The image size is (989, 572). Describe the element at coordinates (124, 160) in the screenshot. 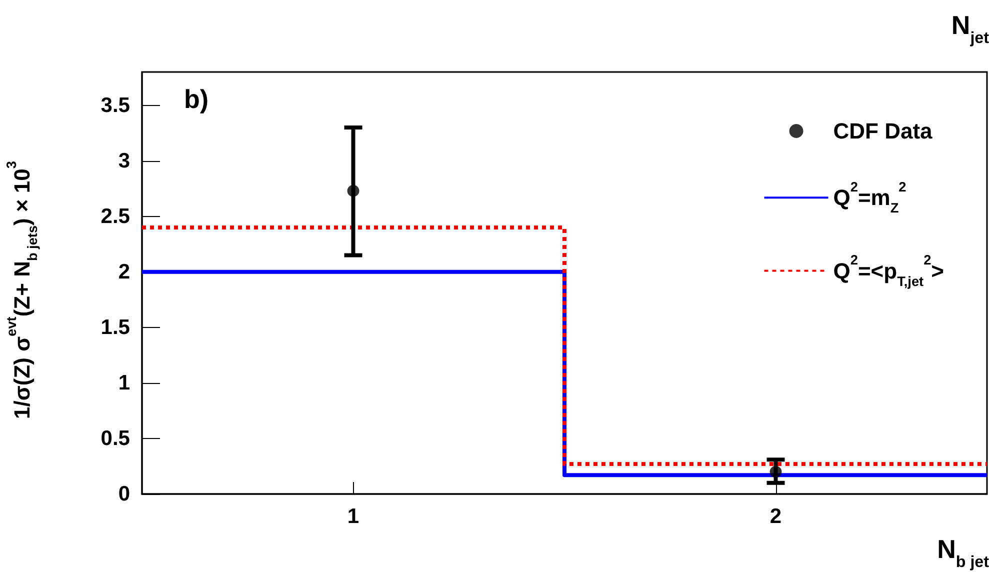

I see `y-tick-label: 3` at that location.